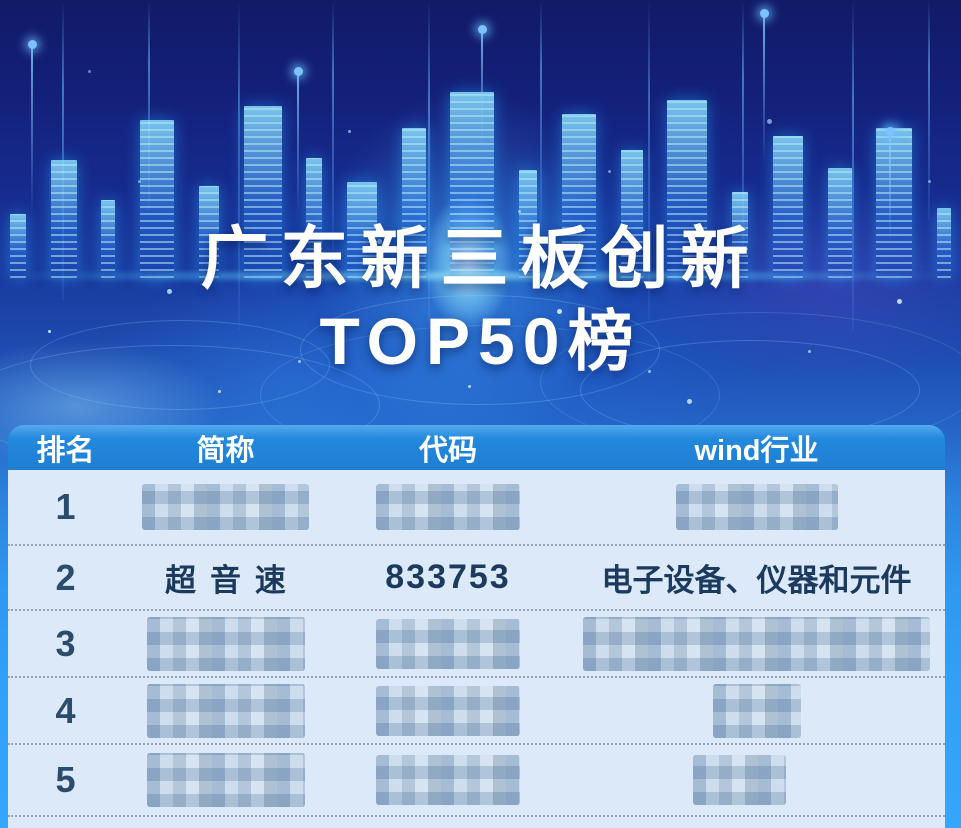  Describe the element at coordinates (65, 643) in the screenshot. I see `rank-cell: 3` at that location.